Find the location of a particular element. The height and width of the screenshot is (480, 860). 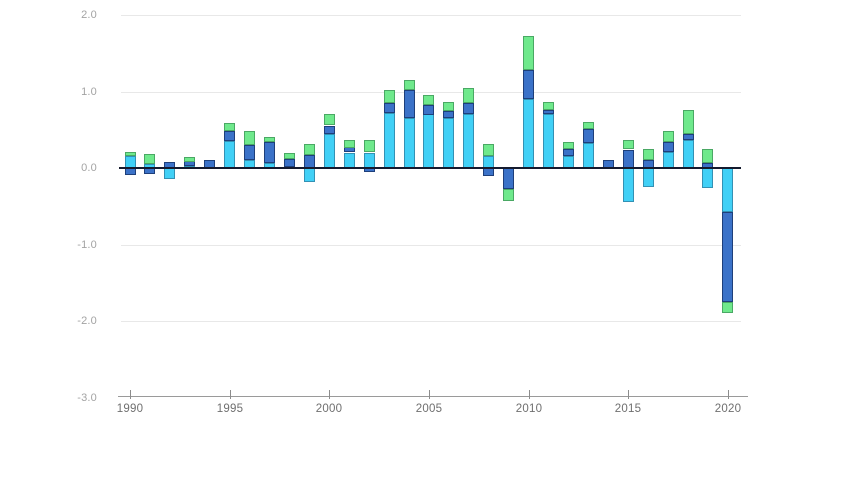

zero-line is located at coordinates (430, 168).